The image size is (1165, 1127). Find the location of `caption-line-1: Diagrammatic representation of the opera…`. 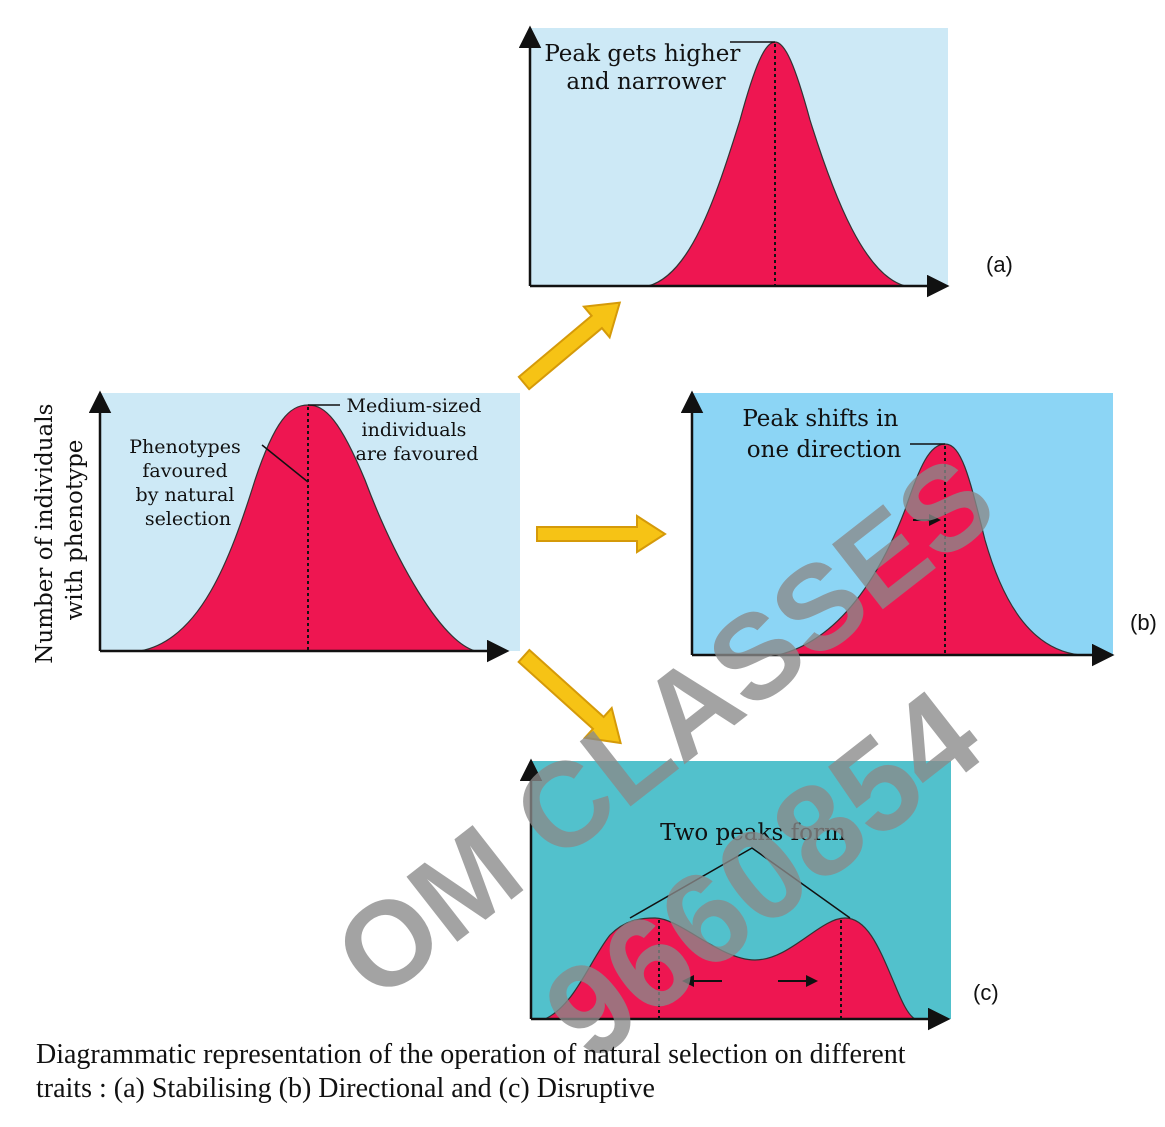

caption-line-1: Diagrammatic representation of the opera… is located at coordinates (471, 1054).